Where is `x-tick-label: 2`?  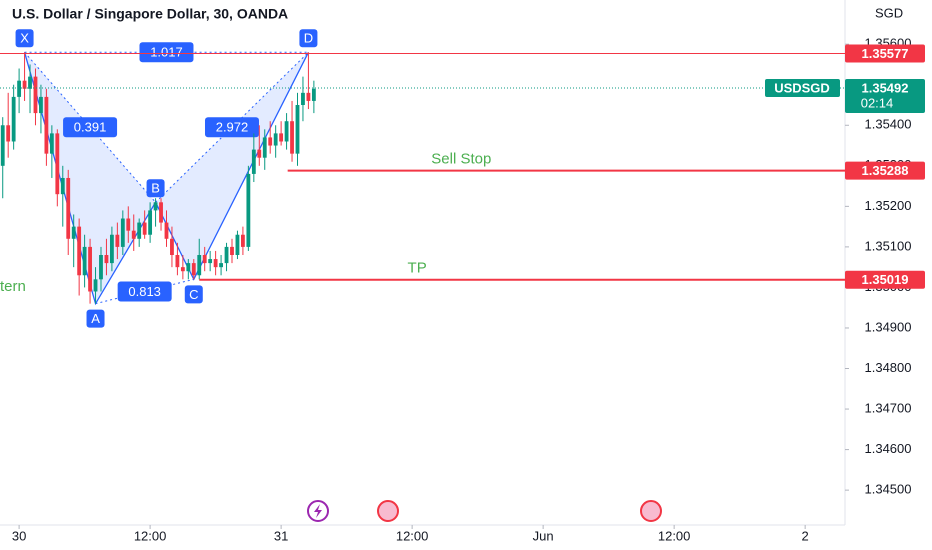 x-tick-label: 2 is located at coordinates (805, 535).